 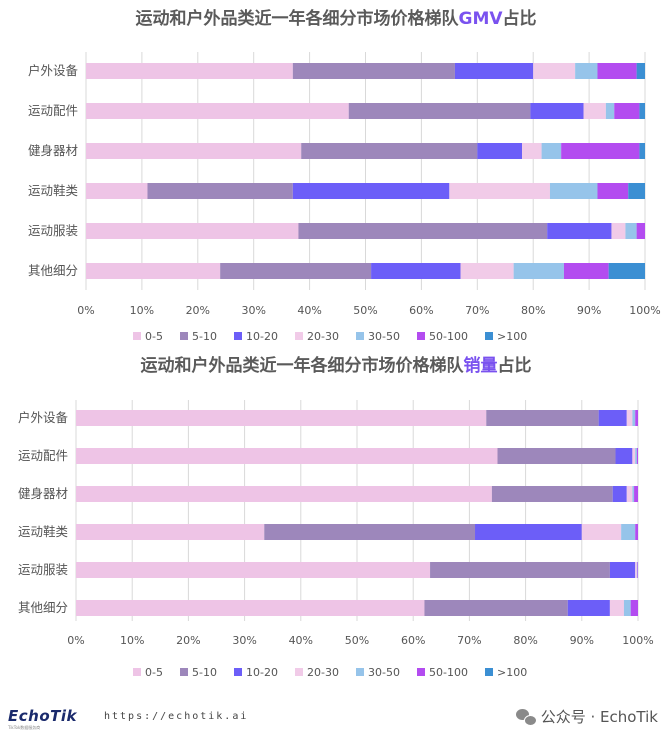 What do you see at coordinates (188, 640) in the screenshot?
I see `x-tick-label: 20%` at bounding box center [188, 640].